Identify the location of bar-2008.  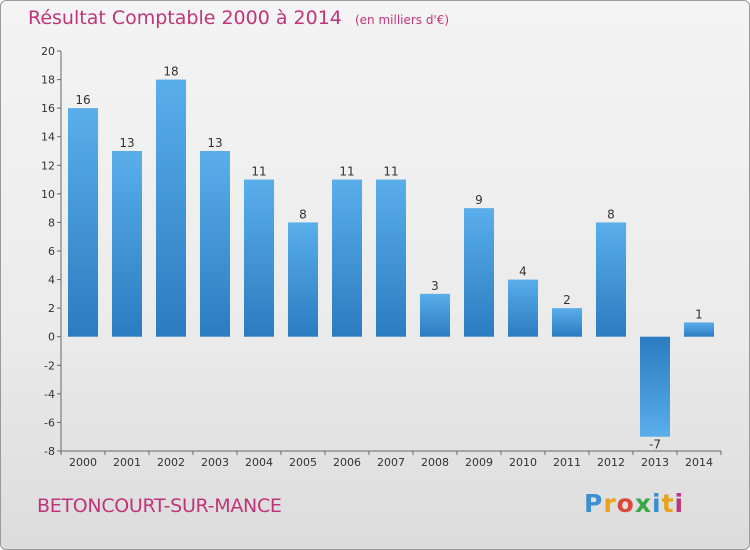
(435, 315).